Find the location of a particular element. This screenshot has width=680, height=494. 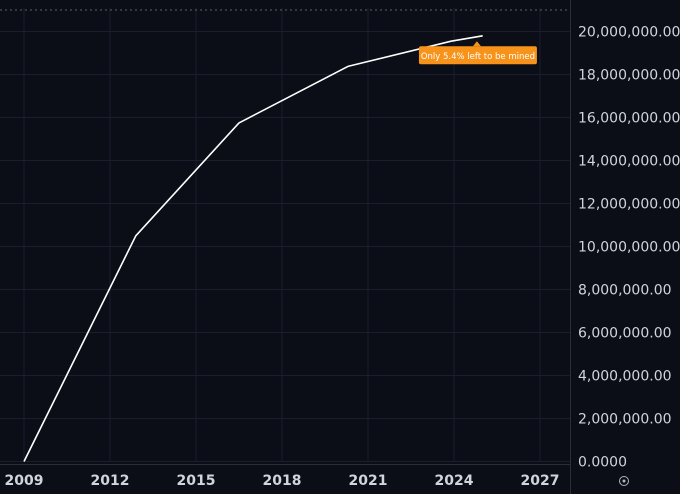

x-tick-label: 2027 is located at coordinates (540, 481).